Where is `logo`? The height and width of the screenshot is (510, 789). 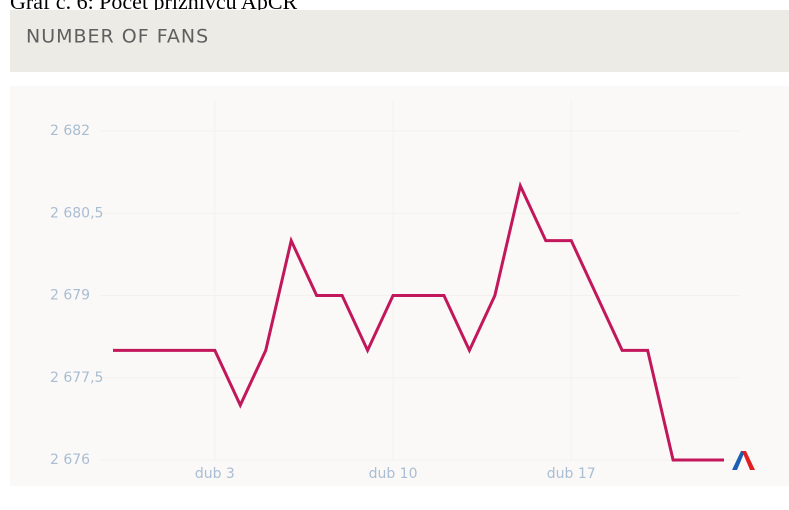 logo is located at coordinates (743, 460).